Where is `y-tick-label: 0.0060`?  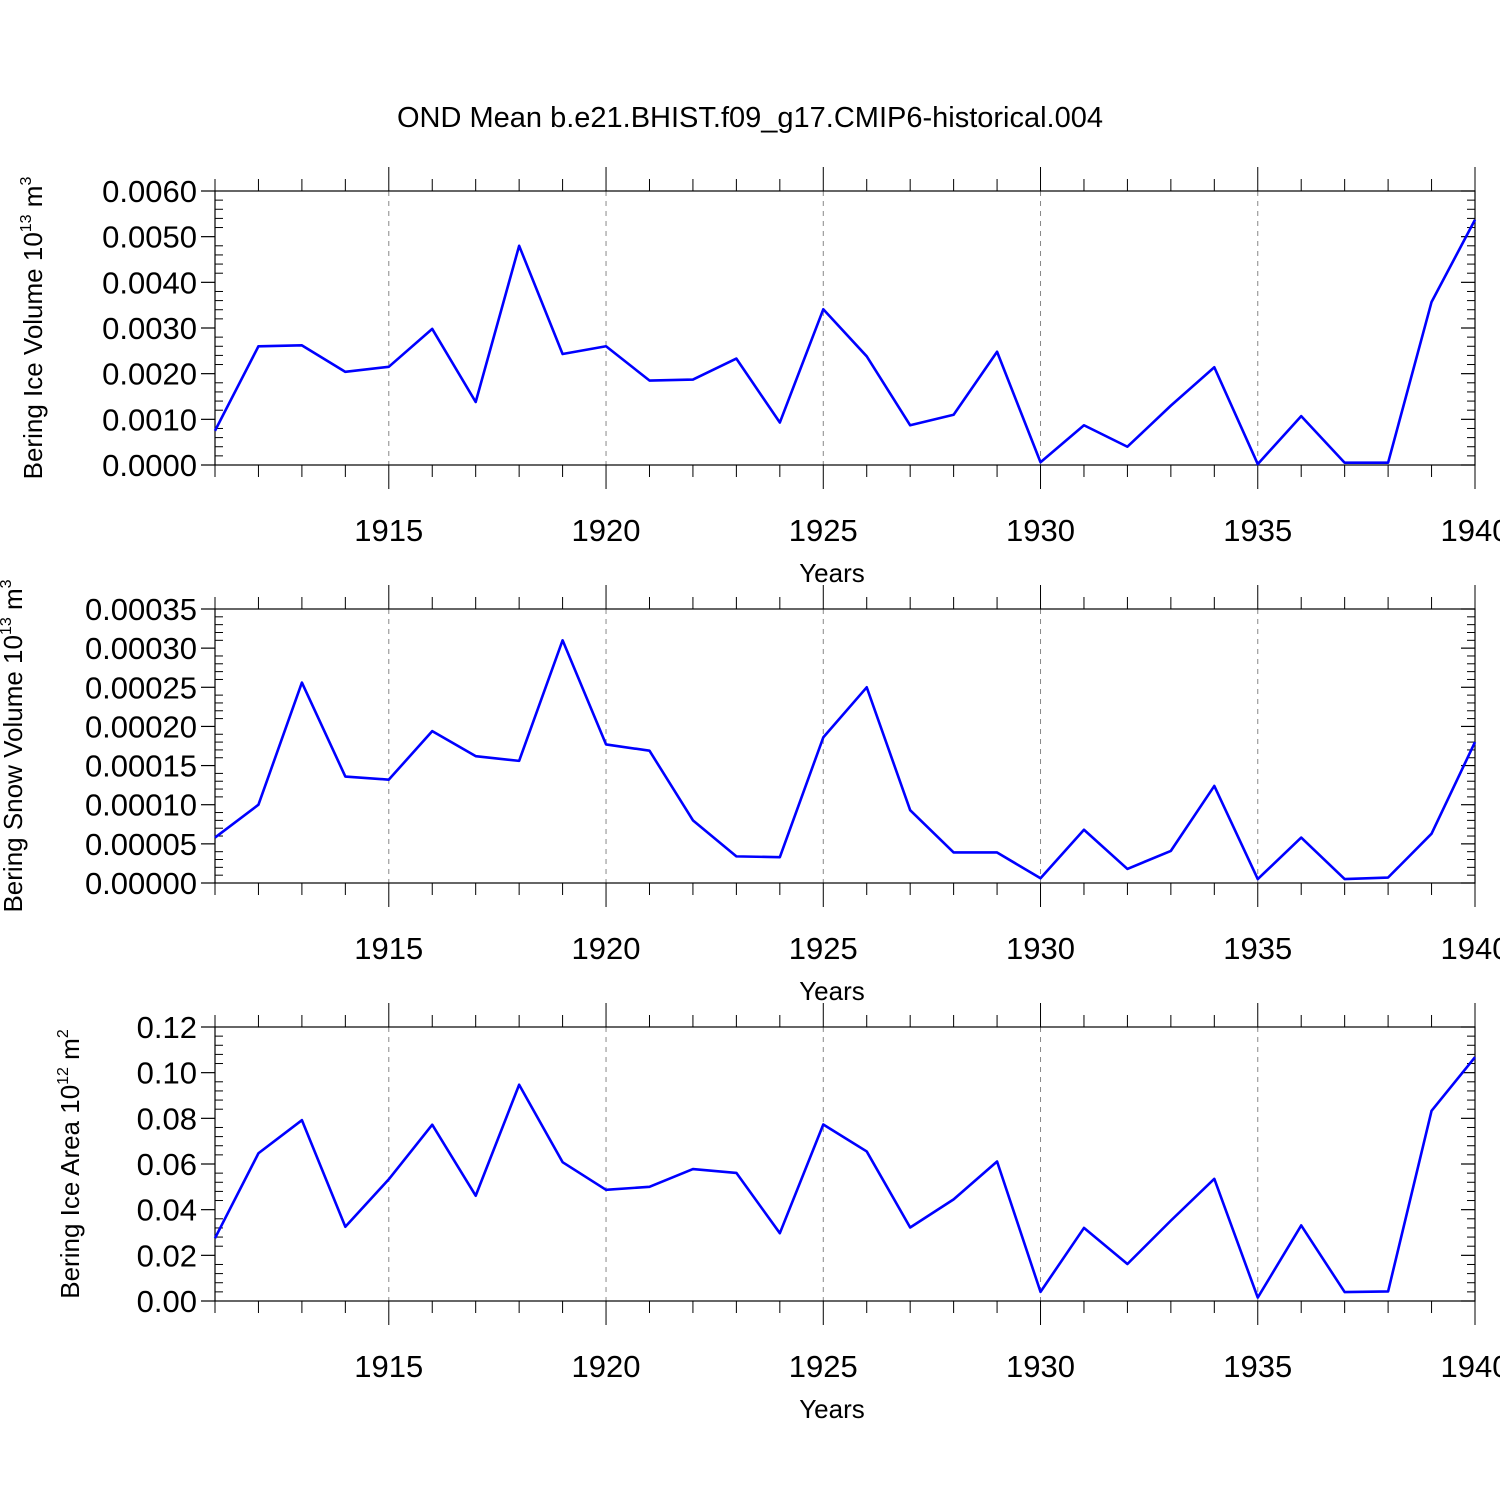 y-tick-label: 0.0060 is located at coordinates (149, 191).